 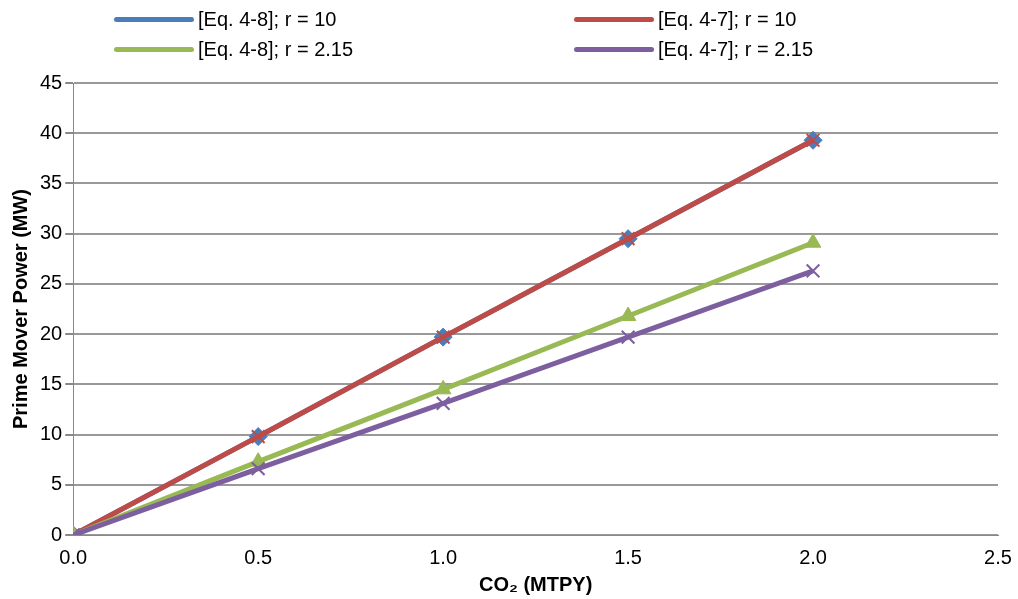 I want to click on x-axis-title: CO₂ (MTPY), so click(x=535, y=583).